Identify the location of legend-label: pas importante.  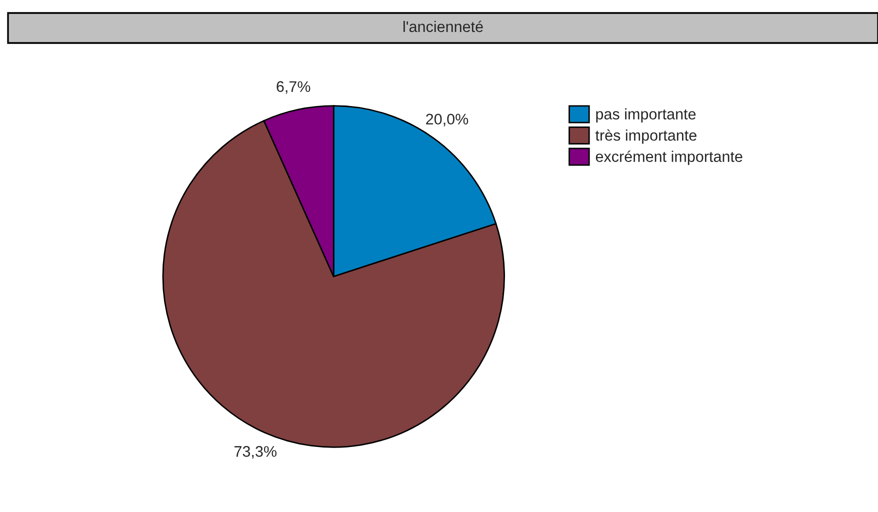
(646, 115).